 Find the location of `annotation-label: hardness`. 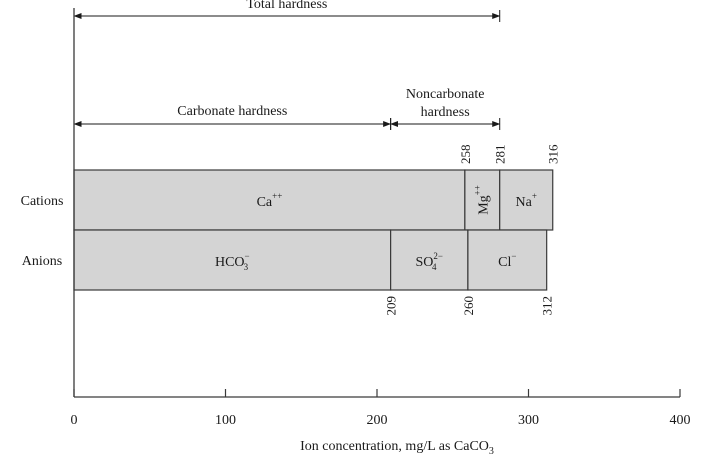

annotation-label: hardness is located at coordinates (445, 112).